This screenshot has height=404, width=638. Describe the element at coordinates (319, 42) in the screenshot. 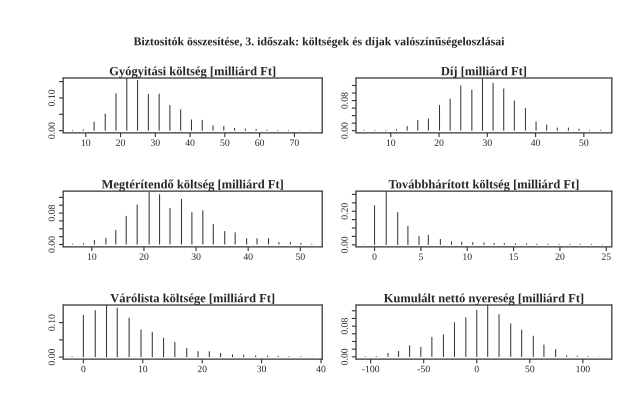

I see `text: Biztositók összesítése, 3. időszak: költségek és díjak valószínűségeloszlásai` at that location.